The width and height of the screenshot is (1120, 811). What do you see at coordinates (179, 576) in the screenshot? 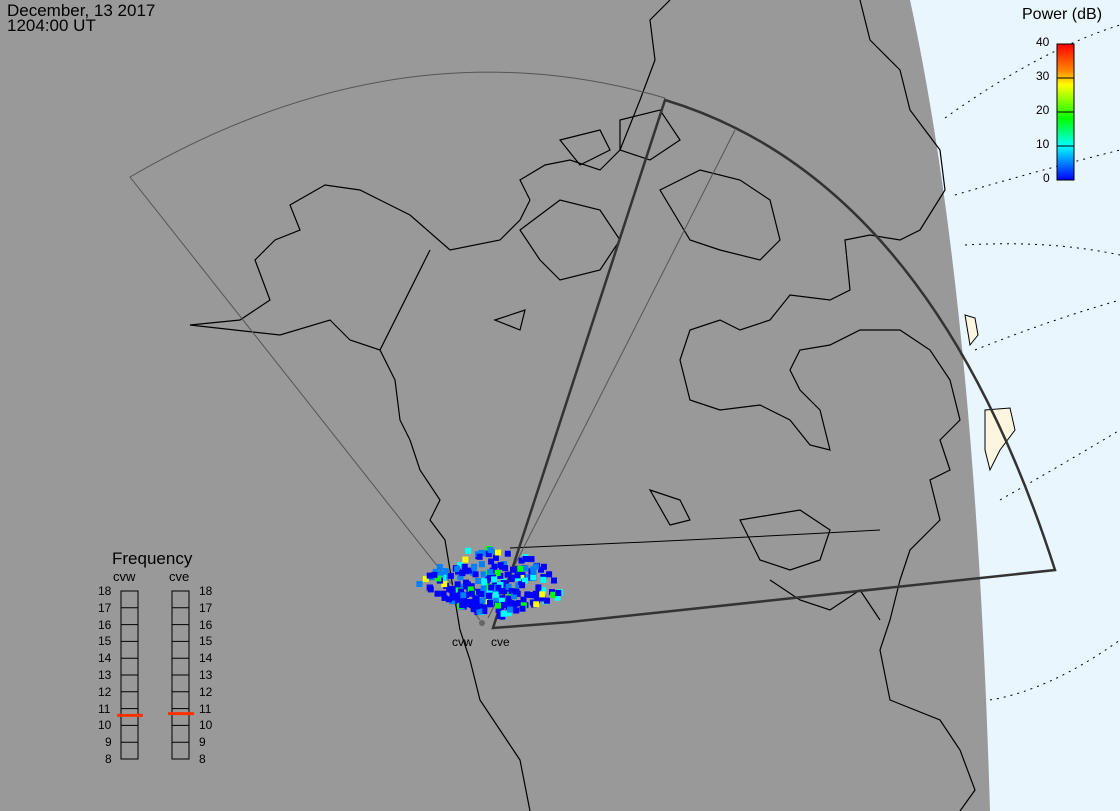
I see `freq-label-cve: cve` at bounding box center [179, 576].